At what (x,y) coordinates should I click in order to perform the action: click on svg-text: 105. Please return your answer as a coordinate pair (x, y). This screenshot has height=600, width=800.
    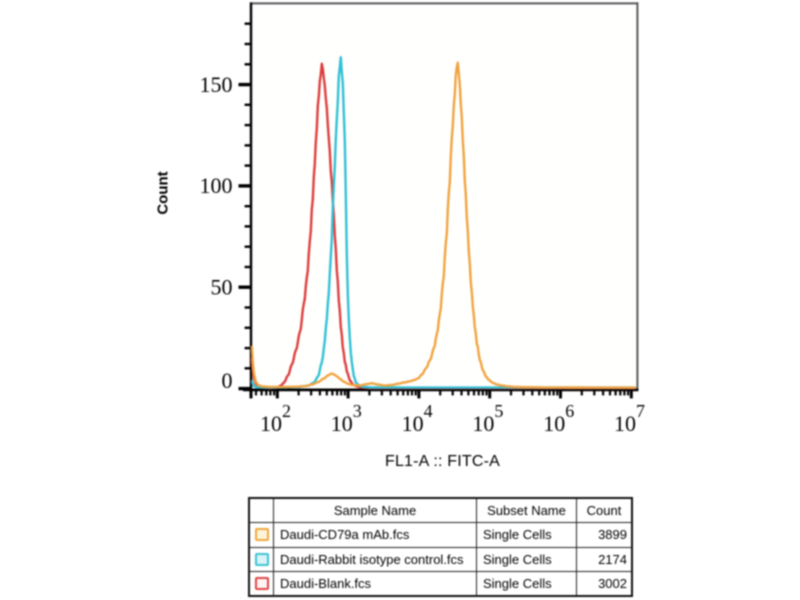
    Looking at the image, I should click on (487, 418).